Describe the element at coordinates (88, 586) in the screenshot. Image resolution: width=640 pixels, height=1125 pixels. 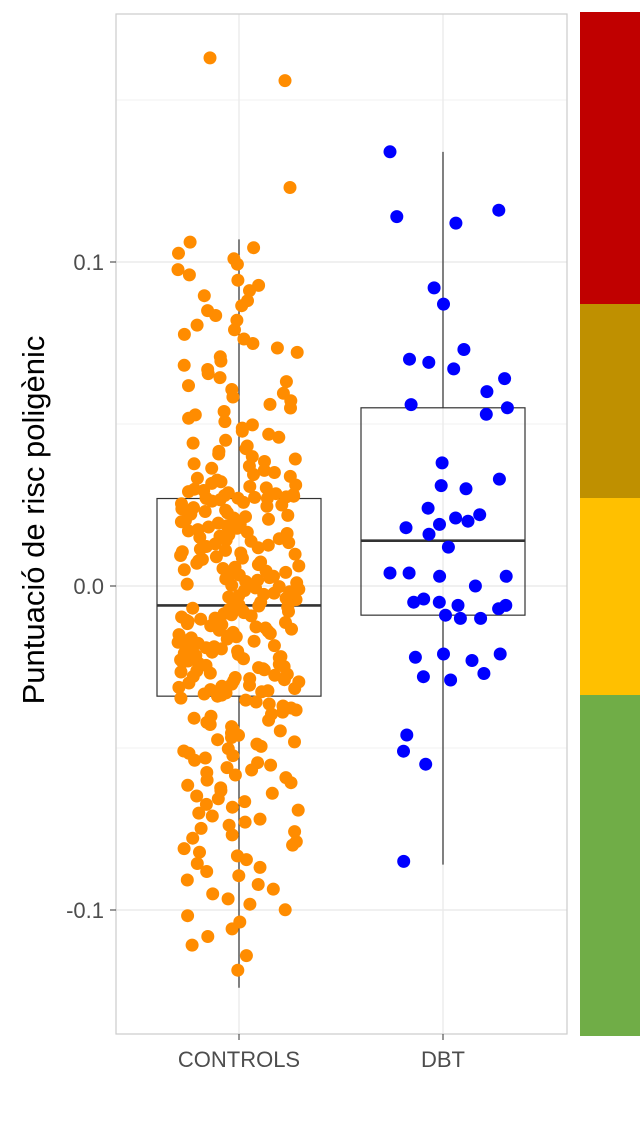
I see `y-tick-label: 0.0` at that location.